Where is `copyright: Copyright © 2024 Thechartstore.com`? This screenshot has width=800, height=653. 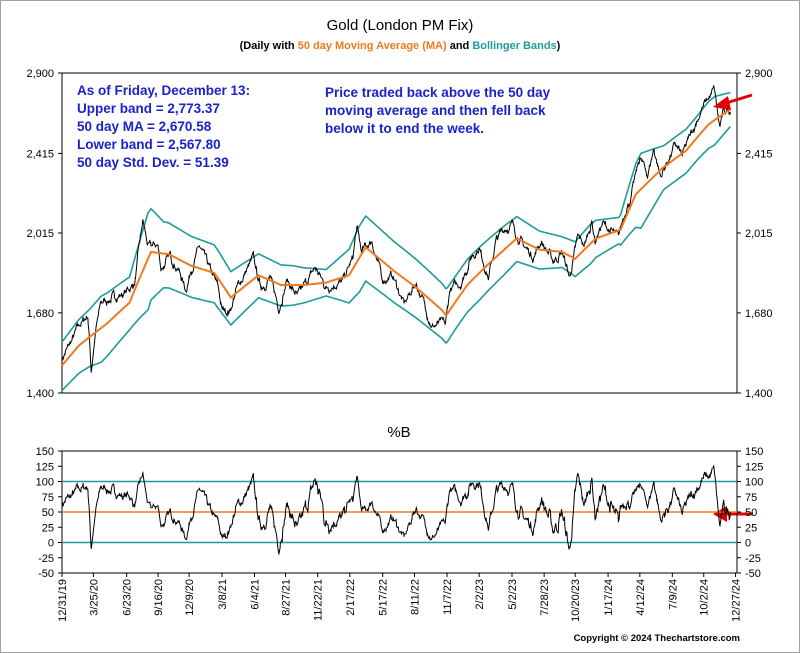 copyright: Copyright © 2024 Thechartstore.com is located at coordinates (657, 638).